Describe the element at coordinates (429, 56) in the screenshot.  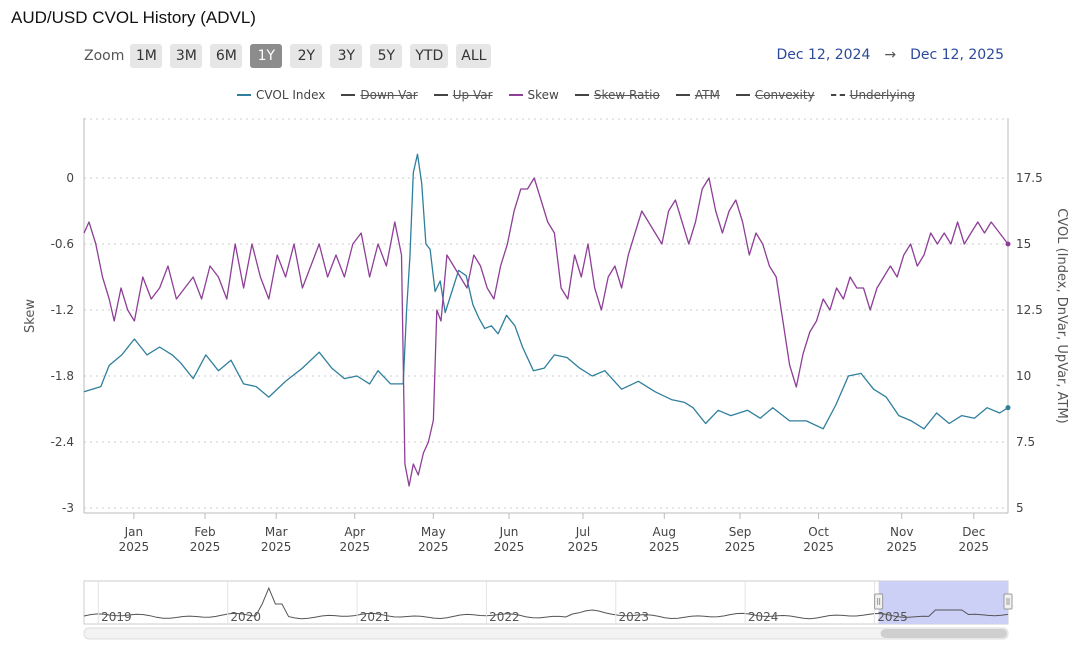
I see `zoom-ytd-button: YTD` at that location.